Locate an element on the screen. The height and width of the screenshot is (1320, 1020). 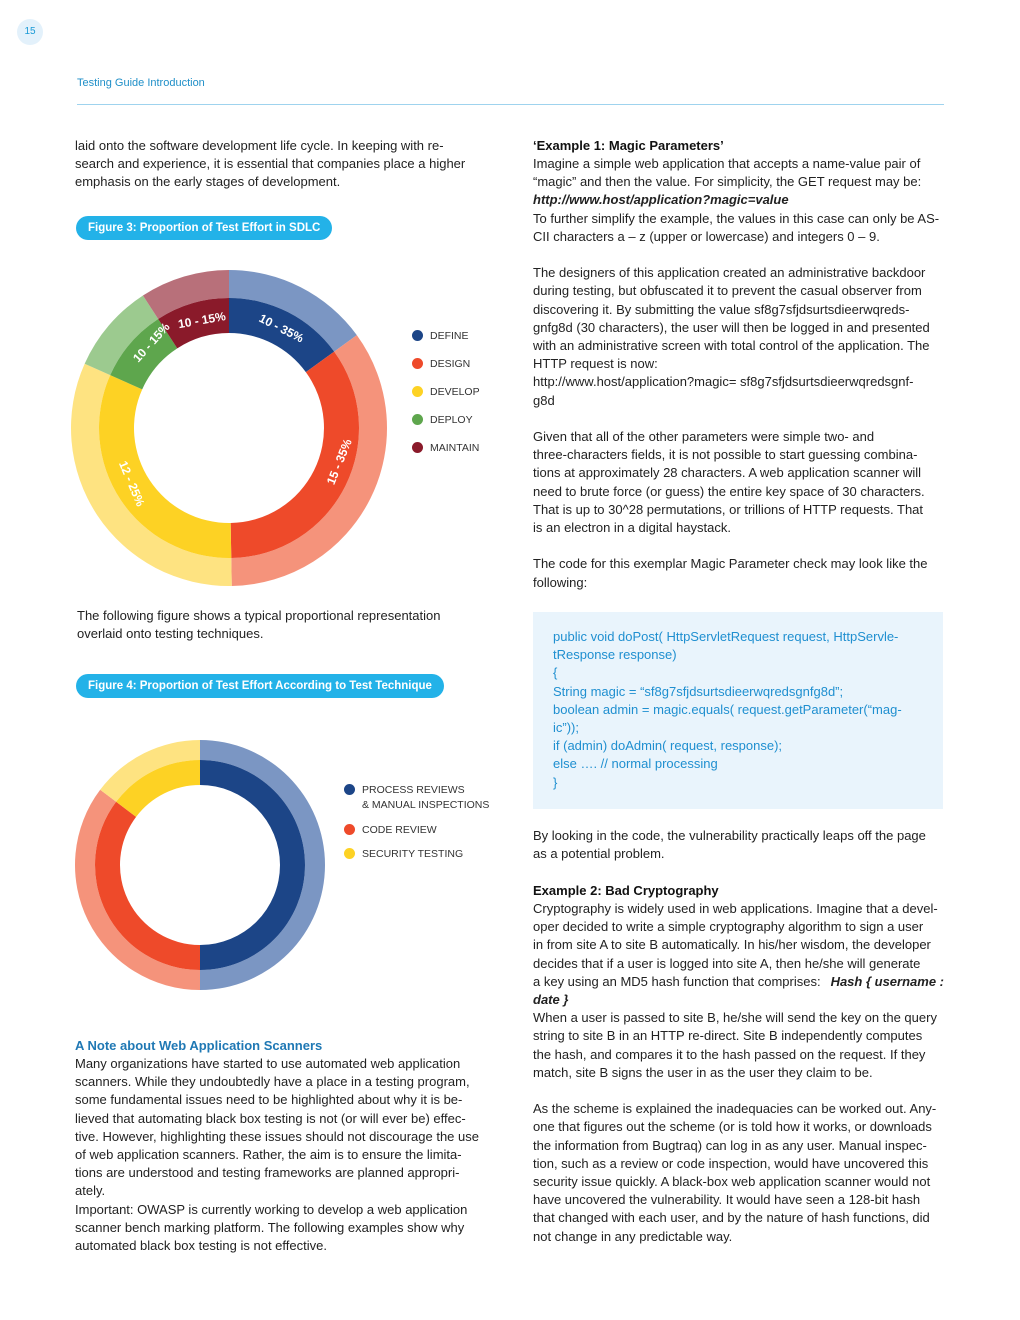
donut-outer-segment-define is located at coordinates (293, 311).